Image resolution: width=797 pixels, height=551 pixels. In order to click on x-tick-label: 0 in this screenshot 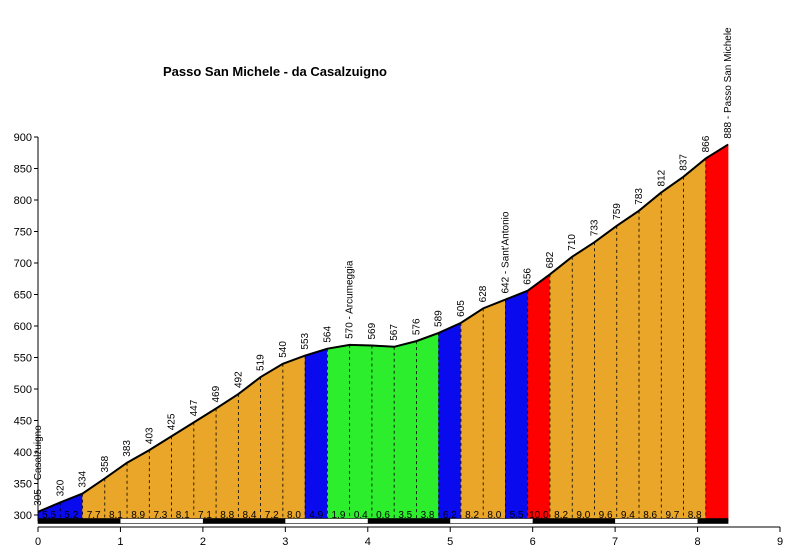, I will do `click(38, 542)`.